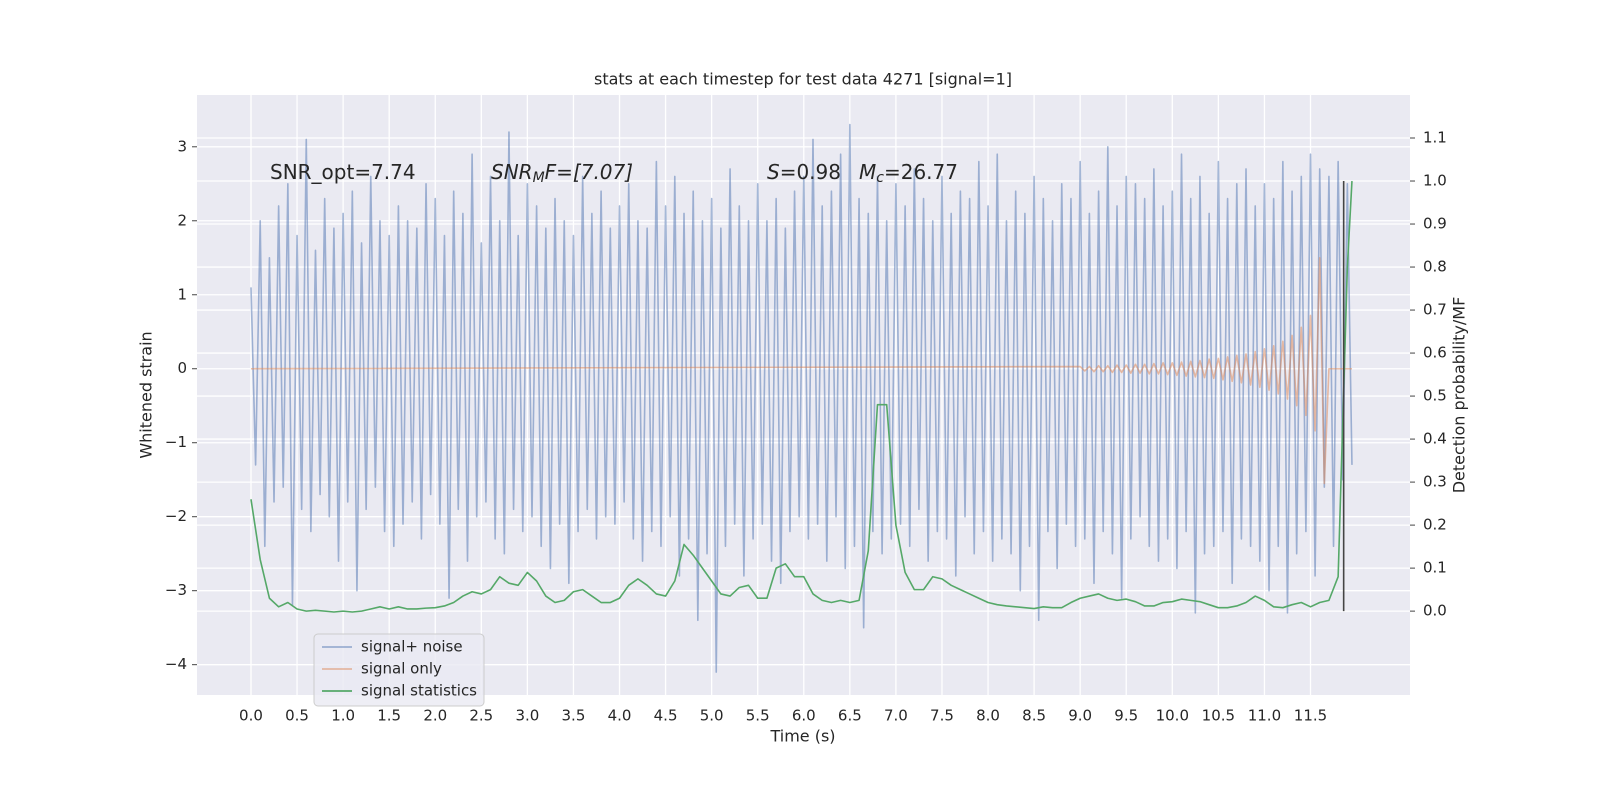  Describe the element at coordinates (1034, 716) in the screenshot. I see `x-tick-label: 8.5` at that location.